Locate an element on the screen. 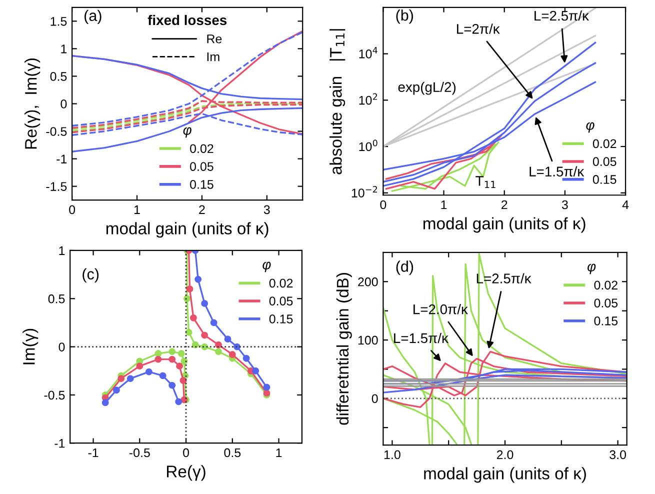 Image resolution: width=655 pixels, height=494 pixels. annotation: fixed losses is located at coordinates (187, 20).